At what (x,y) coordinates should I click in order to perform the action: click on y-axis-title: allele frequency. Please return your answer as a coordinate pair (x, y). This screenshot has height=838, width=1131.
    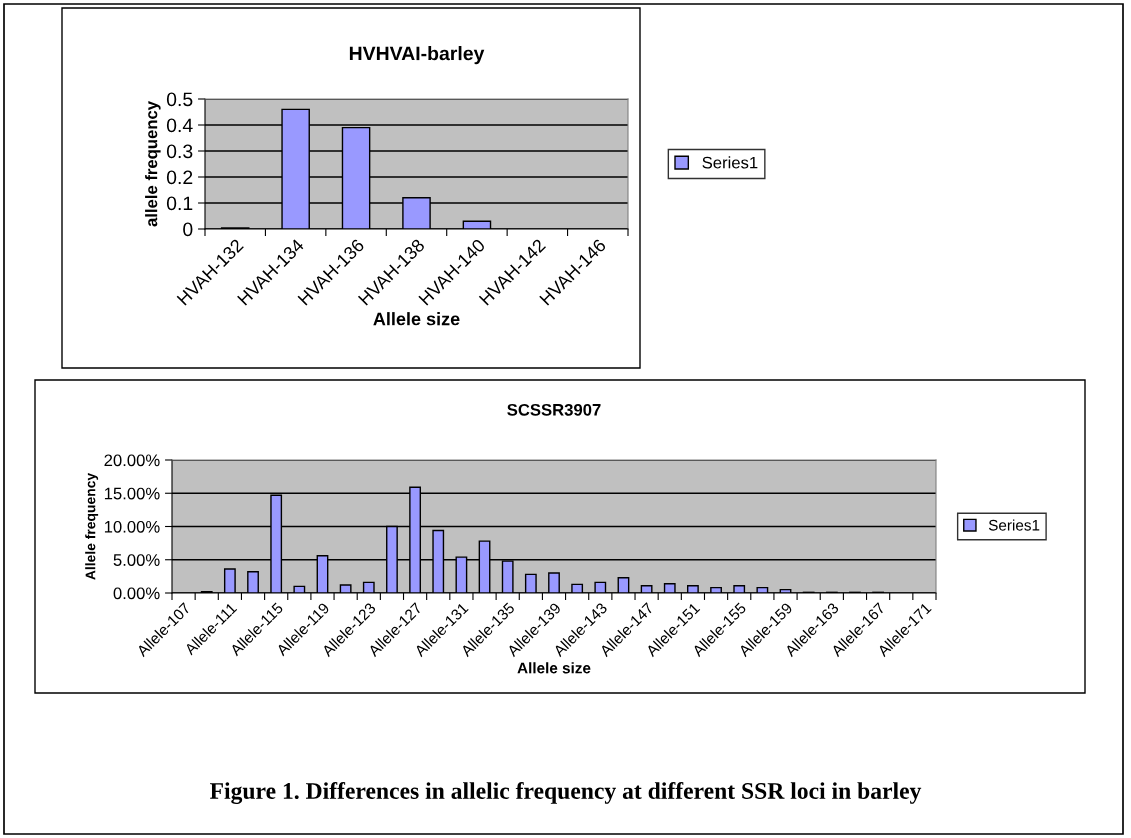
    Looking at the image, I should click on (153, 164).